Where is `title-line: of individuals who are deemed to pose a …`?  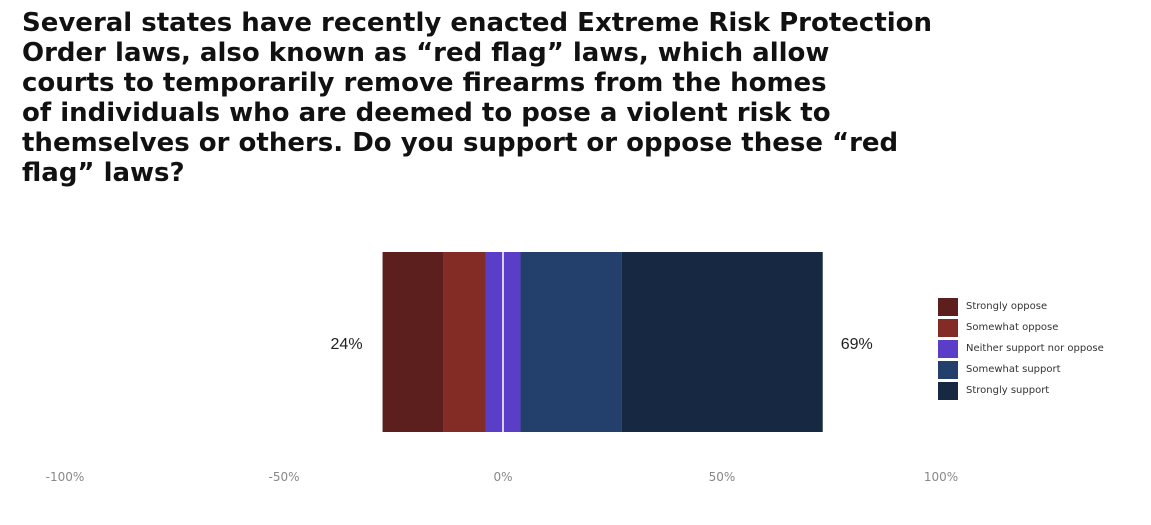
title-line: of individuals who are deemed to pose a … is located at coordinates (426, 113).